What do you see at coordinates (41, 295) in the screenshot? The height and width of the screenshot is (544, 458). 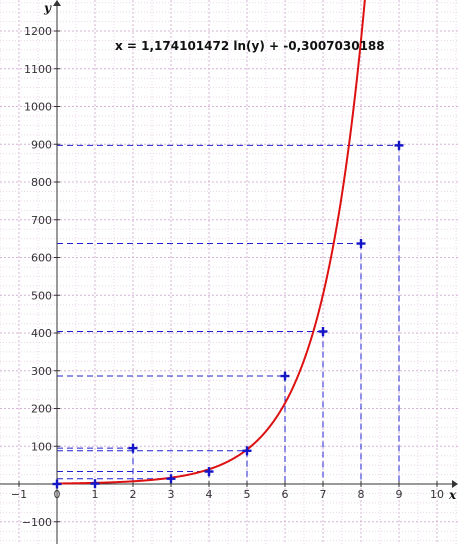 I see `y-tick-label: 500` at bounding box center [41, 295].